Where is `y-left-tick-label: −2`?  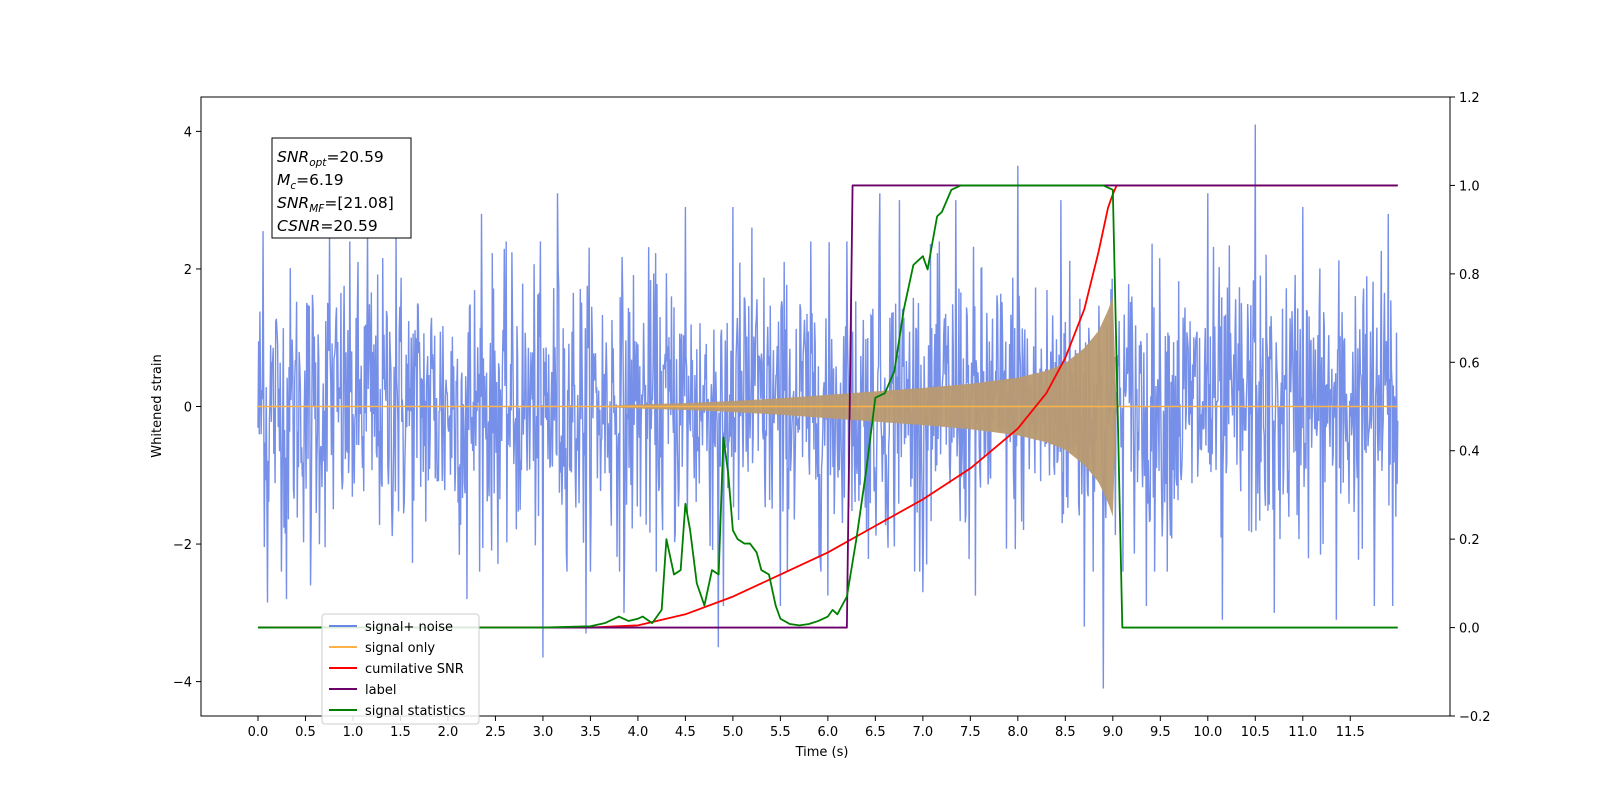
y-left-tick-label: −2 is located at coordinates (182, 545).